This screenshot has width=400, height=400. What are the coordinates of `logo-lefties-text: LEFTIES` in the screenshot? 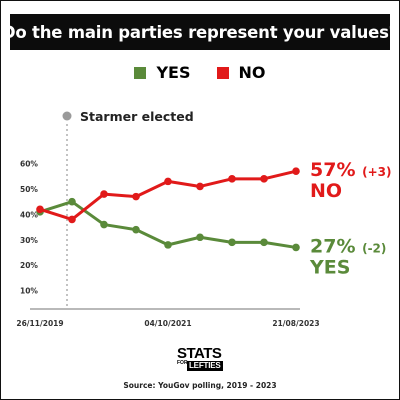 It's located at (205, 366).